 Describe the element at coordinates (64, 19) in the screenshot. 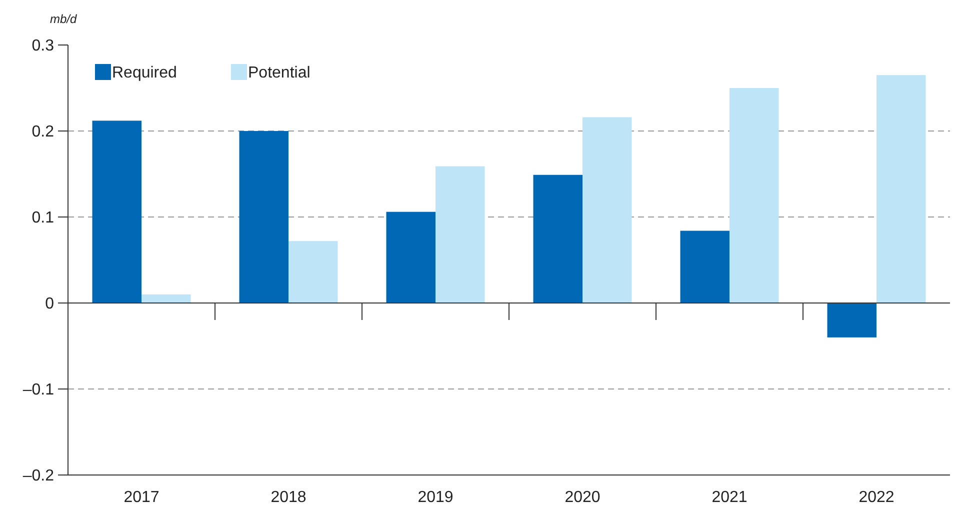

I see `y-axis-title: mb/d` at that location.